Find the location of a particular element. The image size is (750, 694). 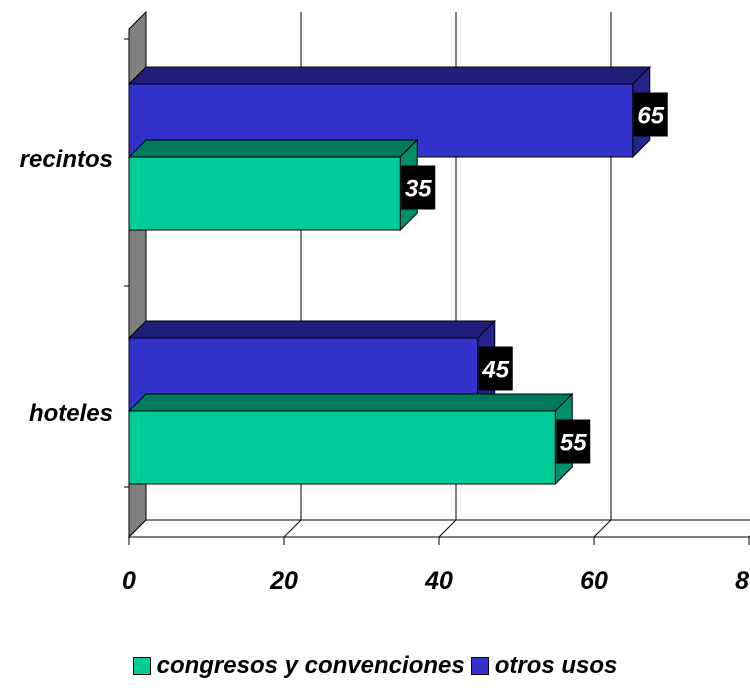

legend-label-congresos: congresos y convenciones is located at coordinates (310, 665).